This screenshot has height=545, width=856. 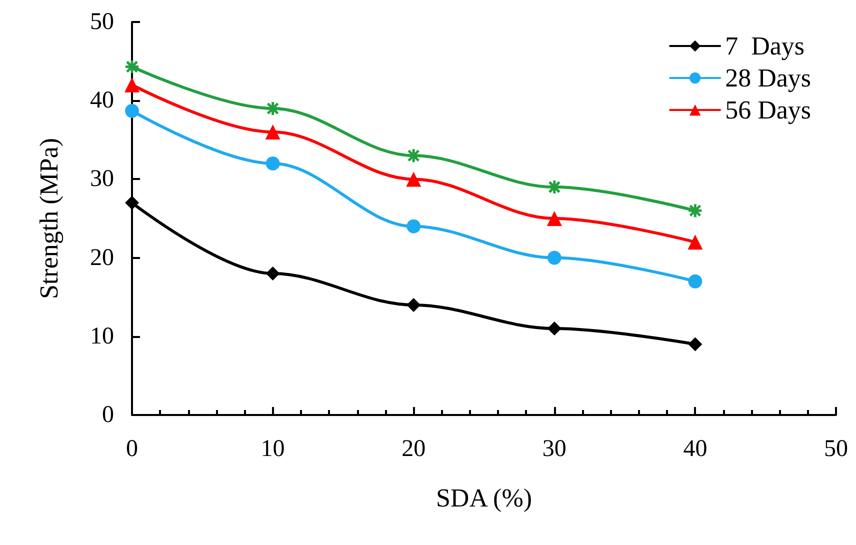 I want to click on legend-label: 56 Days, so click(x=768, y=110).